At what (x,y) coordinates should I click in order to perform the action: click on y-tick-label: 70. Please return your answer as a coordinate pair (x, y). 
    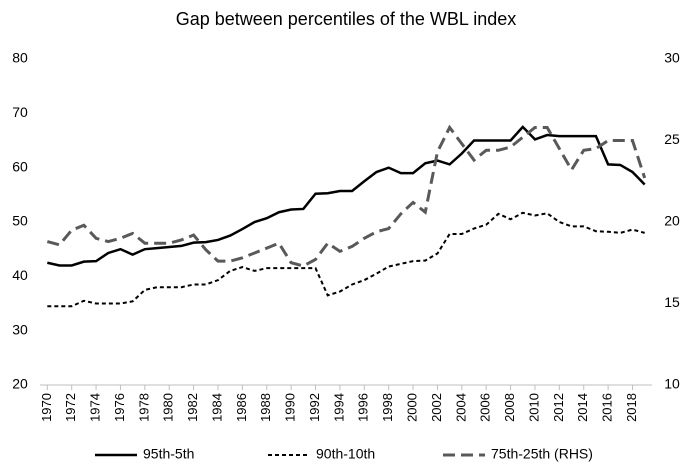
    Looking at the image, I should click on (20, 112).